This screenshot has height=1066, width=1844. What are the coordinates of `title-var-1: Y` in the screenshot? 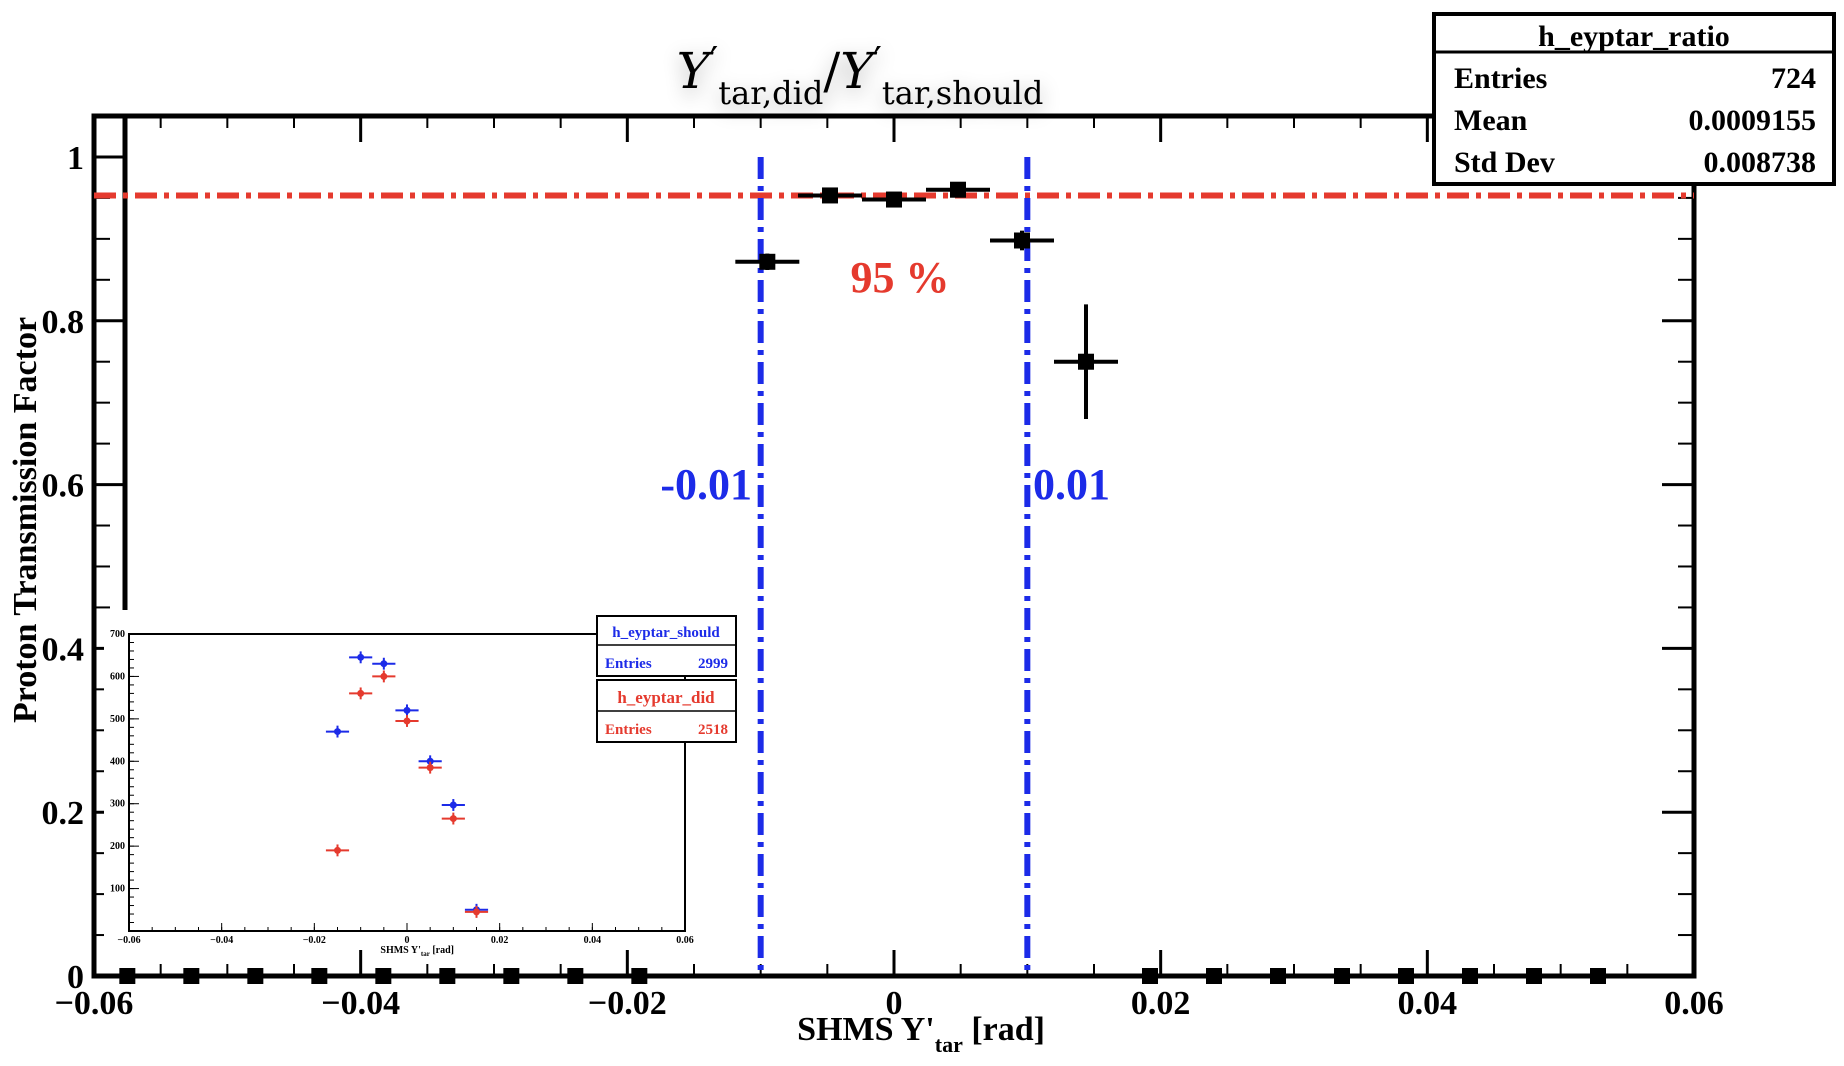 It's located at (695, 71).